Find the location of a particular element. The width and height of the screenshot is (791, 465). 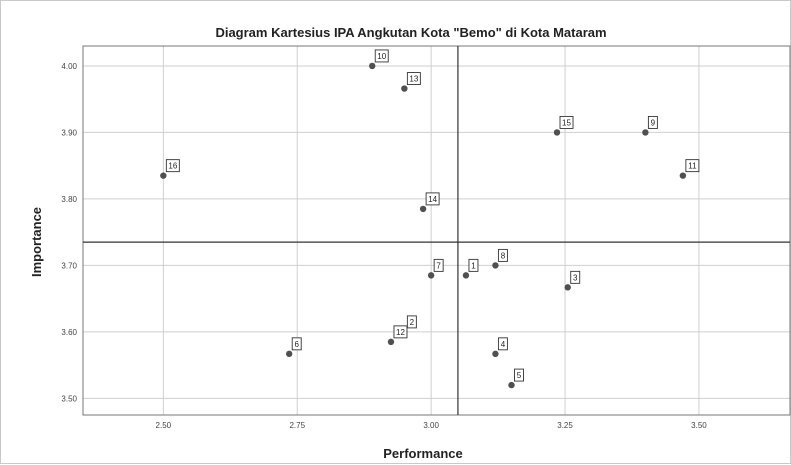

point-label: 9 is located at coordinates (653, 122).